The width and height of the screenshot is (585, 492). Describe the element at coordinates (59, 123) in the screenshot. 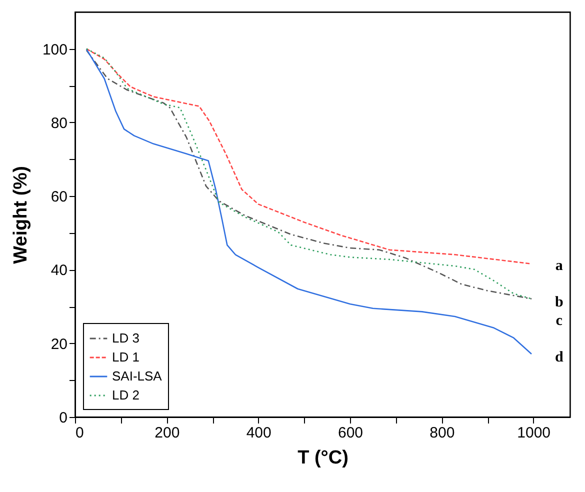

I see `y-tick-label: 80` at that location.